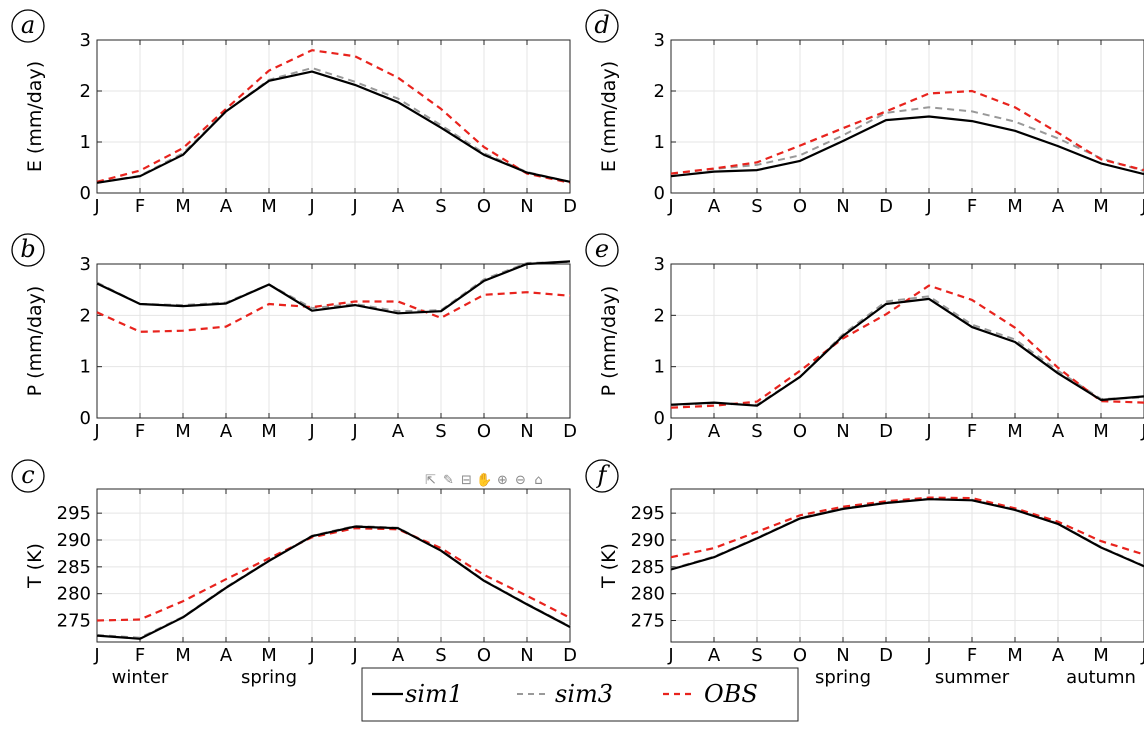 This screenshot has height=746, width=1144. Describe the element at coordinates (430, 480) in the screenshot. I see `export-icon: ⇱` at that location.